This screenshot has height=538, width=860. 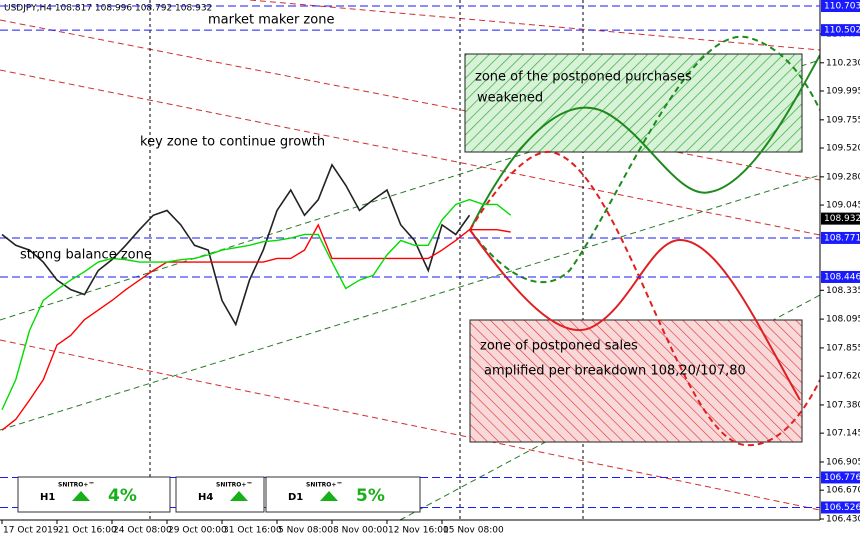 I want to click on y-tick-label: 108.095, so click(x=843, y=320).